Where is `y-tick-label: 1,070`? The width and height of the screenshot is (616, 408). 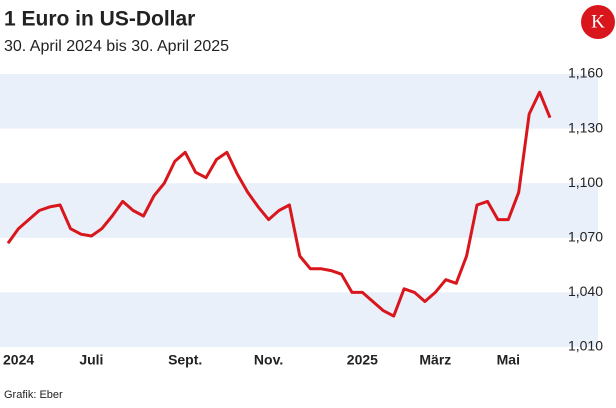
y-tick-label: 1,070 is located at coordinates (585, 237).